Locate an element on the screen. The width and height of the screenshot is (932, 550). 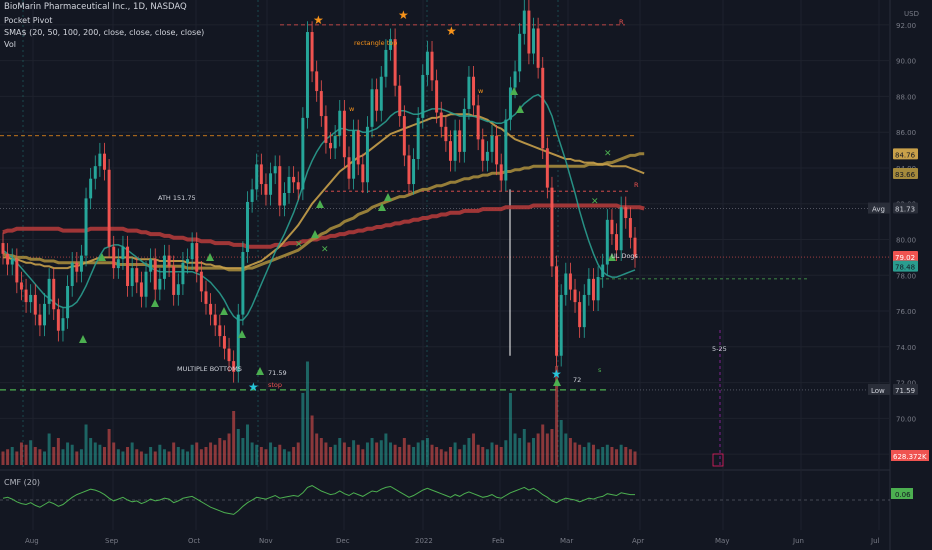
indicator-pocket-pivot: Pocket Pivot is located at coordinates (28, 20).